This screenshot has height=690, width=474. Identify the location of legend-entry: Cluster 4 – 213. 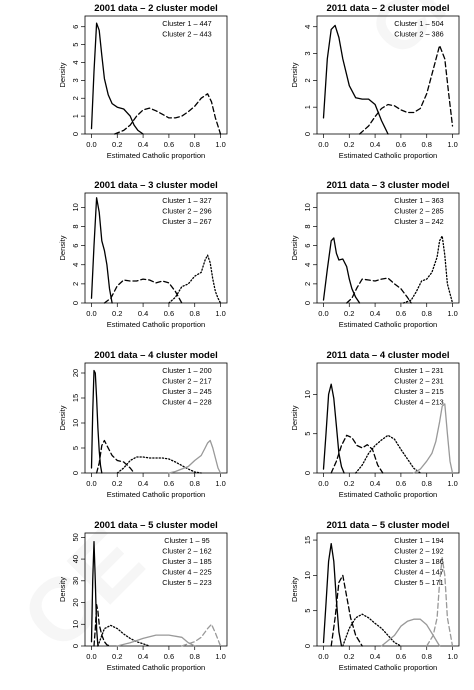
(419, 402).